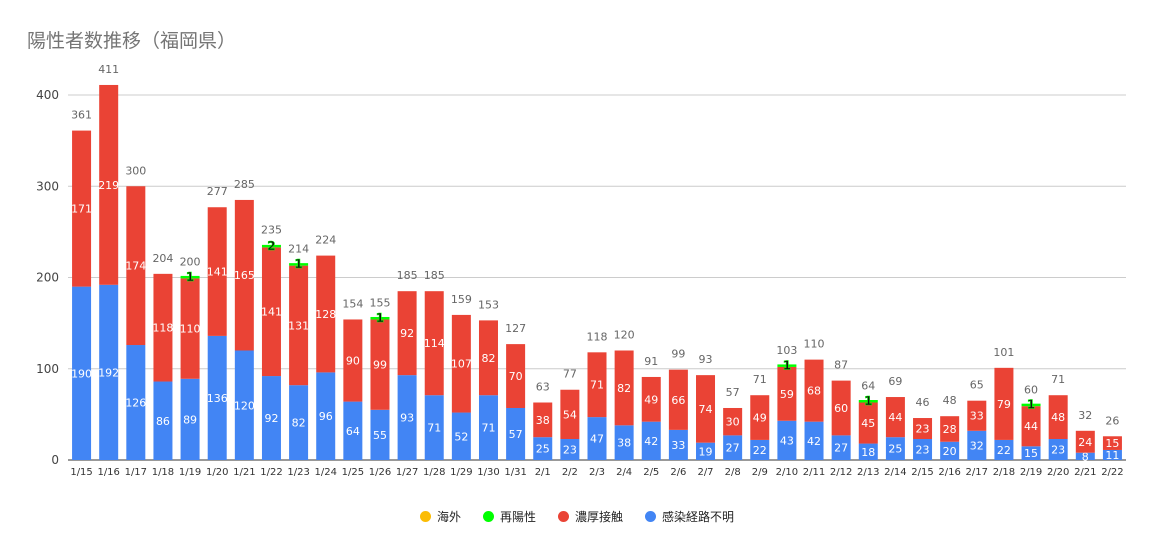  What do you see at coordinates (448, 517) in the screenshot?
I see `legend-label-overseas: 海外` at bounding box center [448, 517].